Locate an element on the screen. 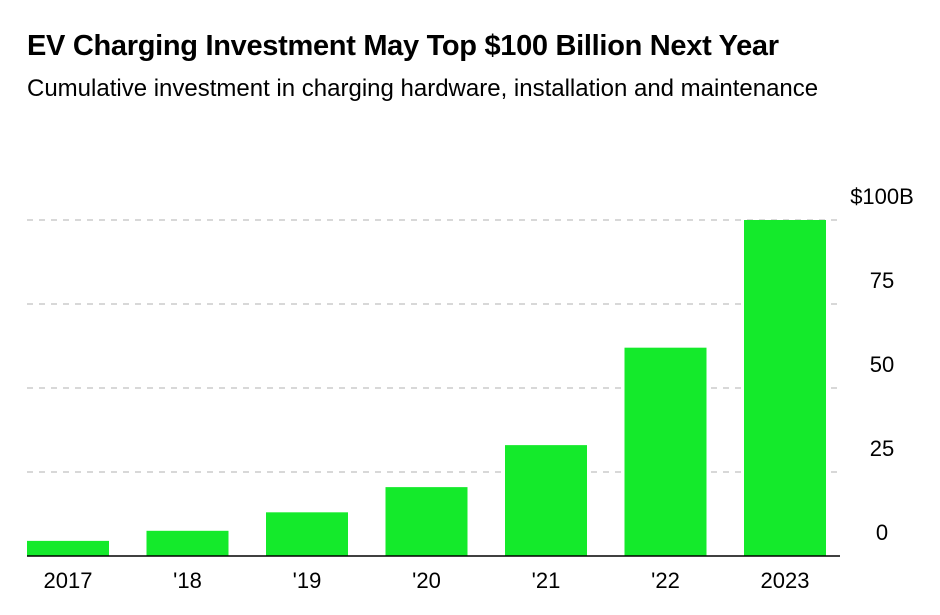  x-tick-label: '18 is located at coordinates (187, 580).